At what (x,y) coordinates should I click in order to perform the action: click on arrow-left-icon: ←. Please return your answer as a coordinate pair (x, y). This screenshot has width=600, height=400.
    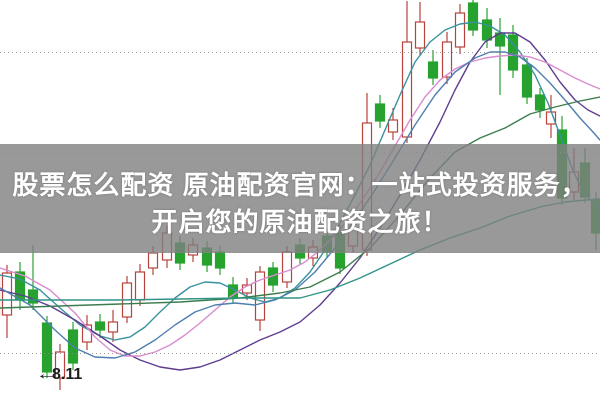
    Looking at the image, I should click on (47, 374).